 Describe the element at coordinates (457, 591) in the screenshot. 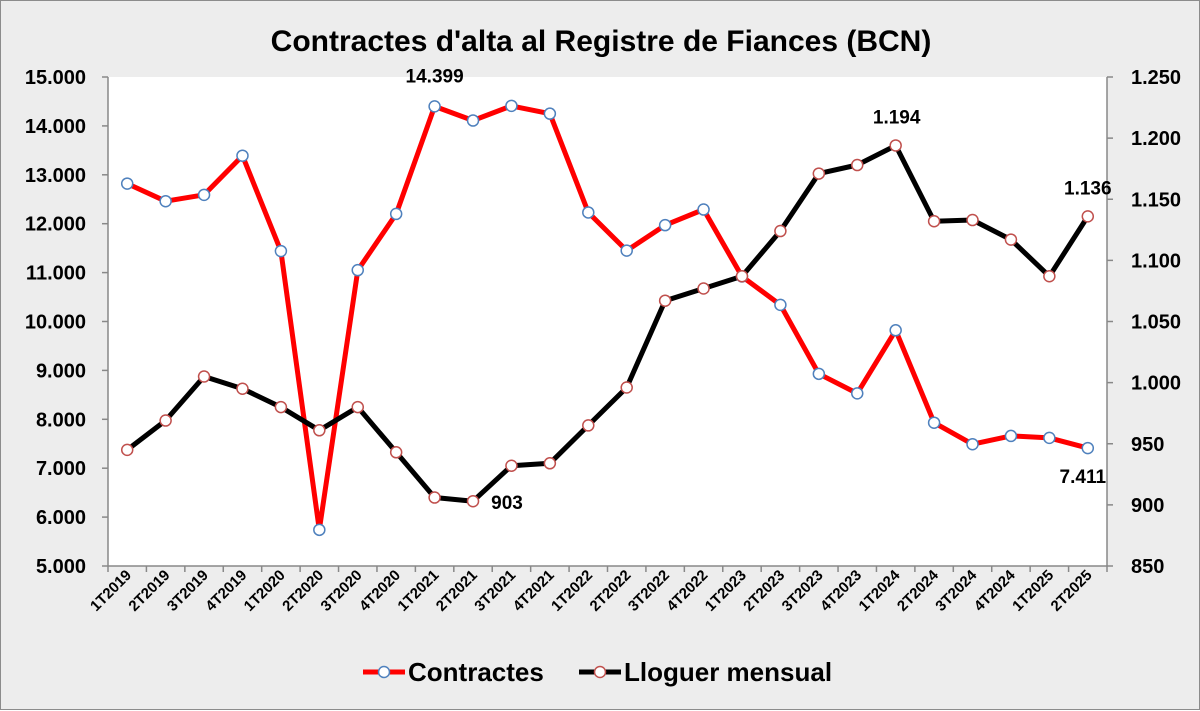

I see `x-category-label: 2T2021` at that location.